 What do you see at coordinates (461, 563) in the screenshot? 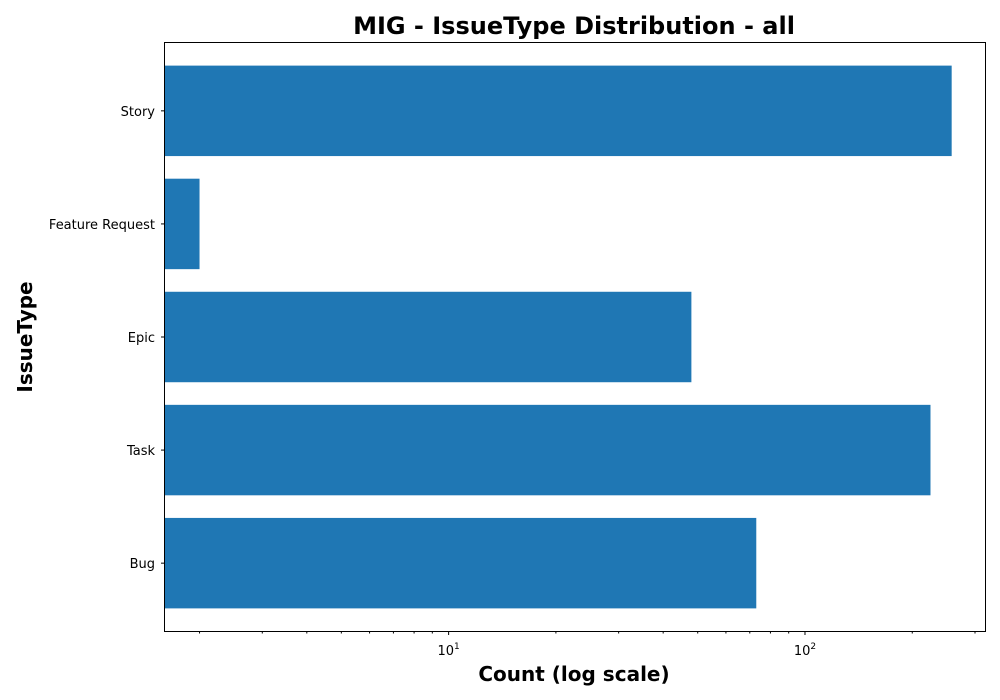
I see `bar-bug` at bounding box center [461, 563].